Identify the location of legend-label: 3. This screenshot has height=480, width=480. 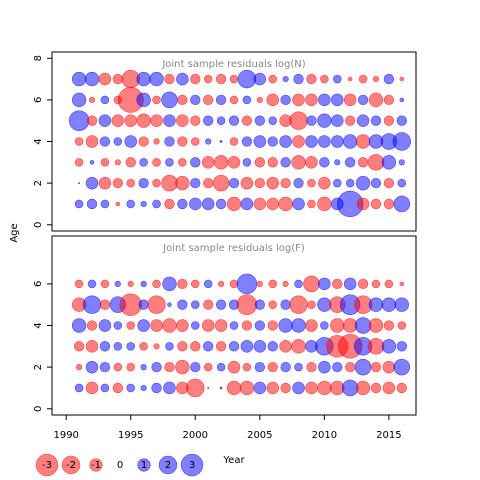
(192, 465).